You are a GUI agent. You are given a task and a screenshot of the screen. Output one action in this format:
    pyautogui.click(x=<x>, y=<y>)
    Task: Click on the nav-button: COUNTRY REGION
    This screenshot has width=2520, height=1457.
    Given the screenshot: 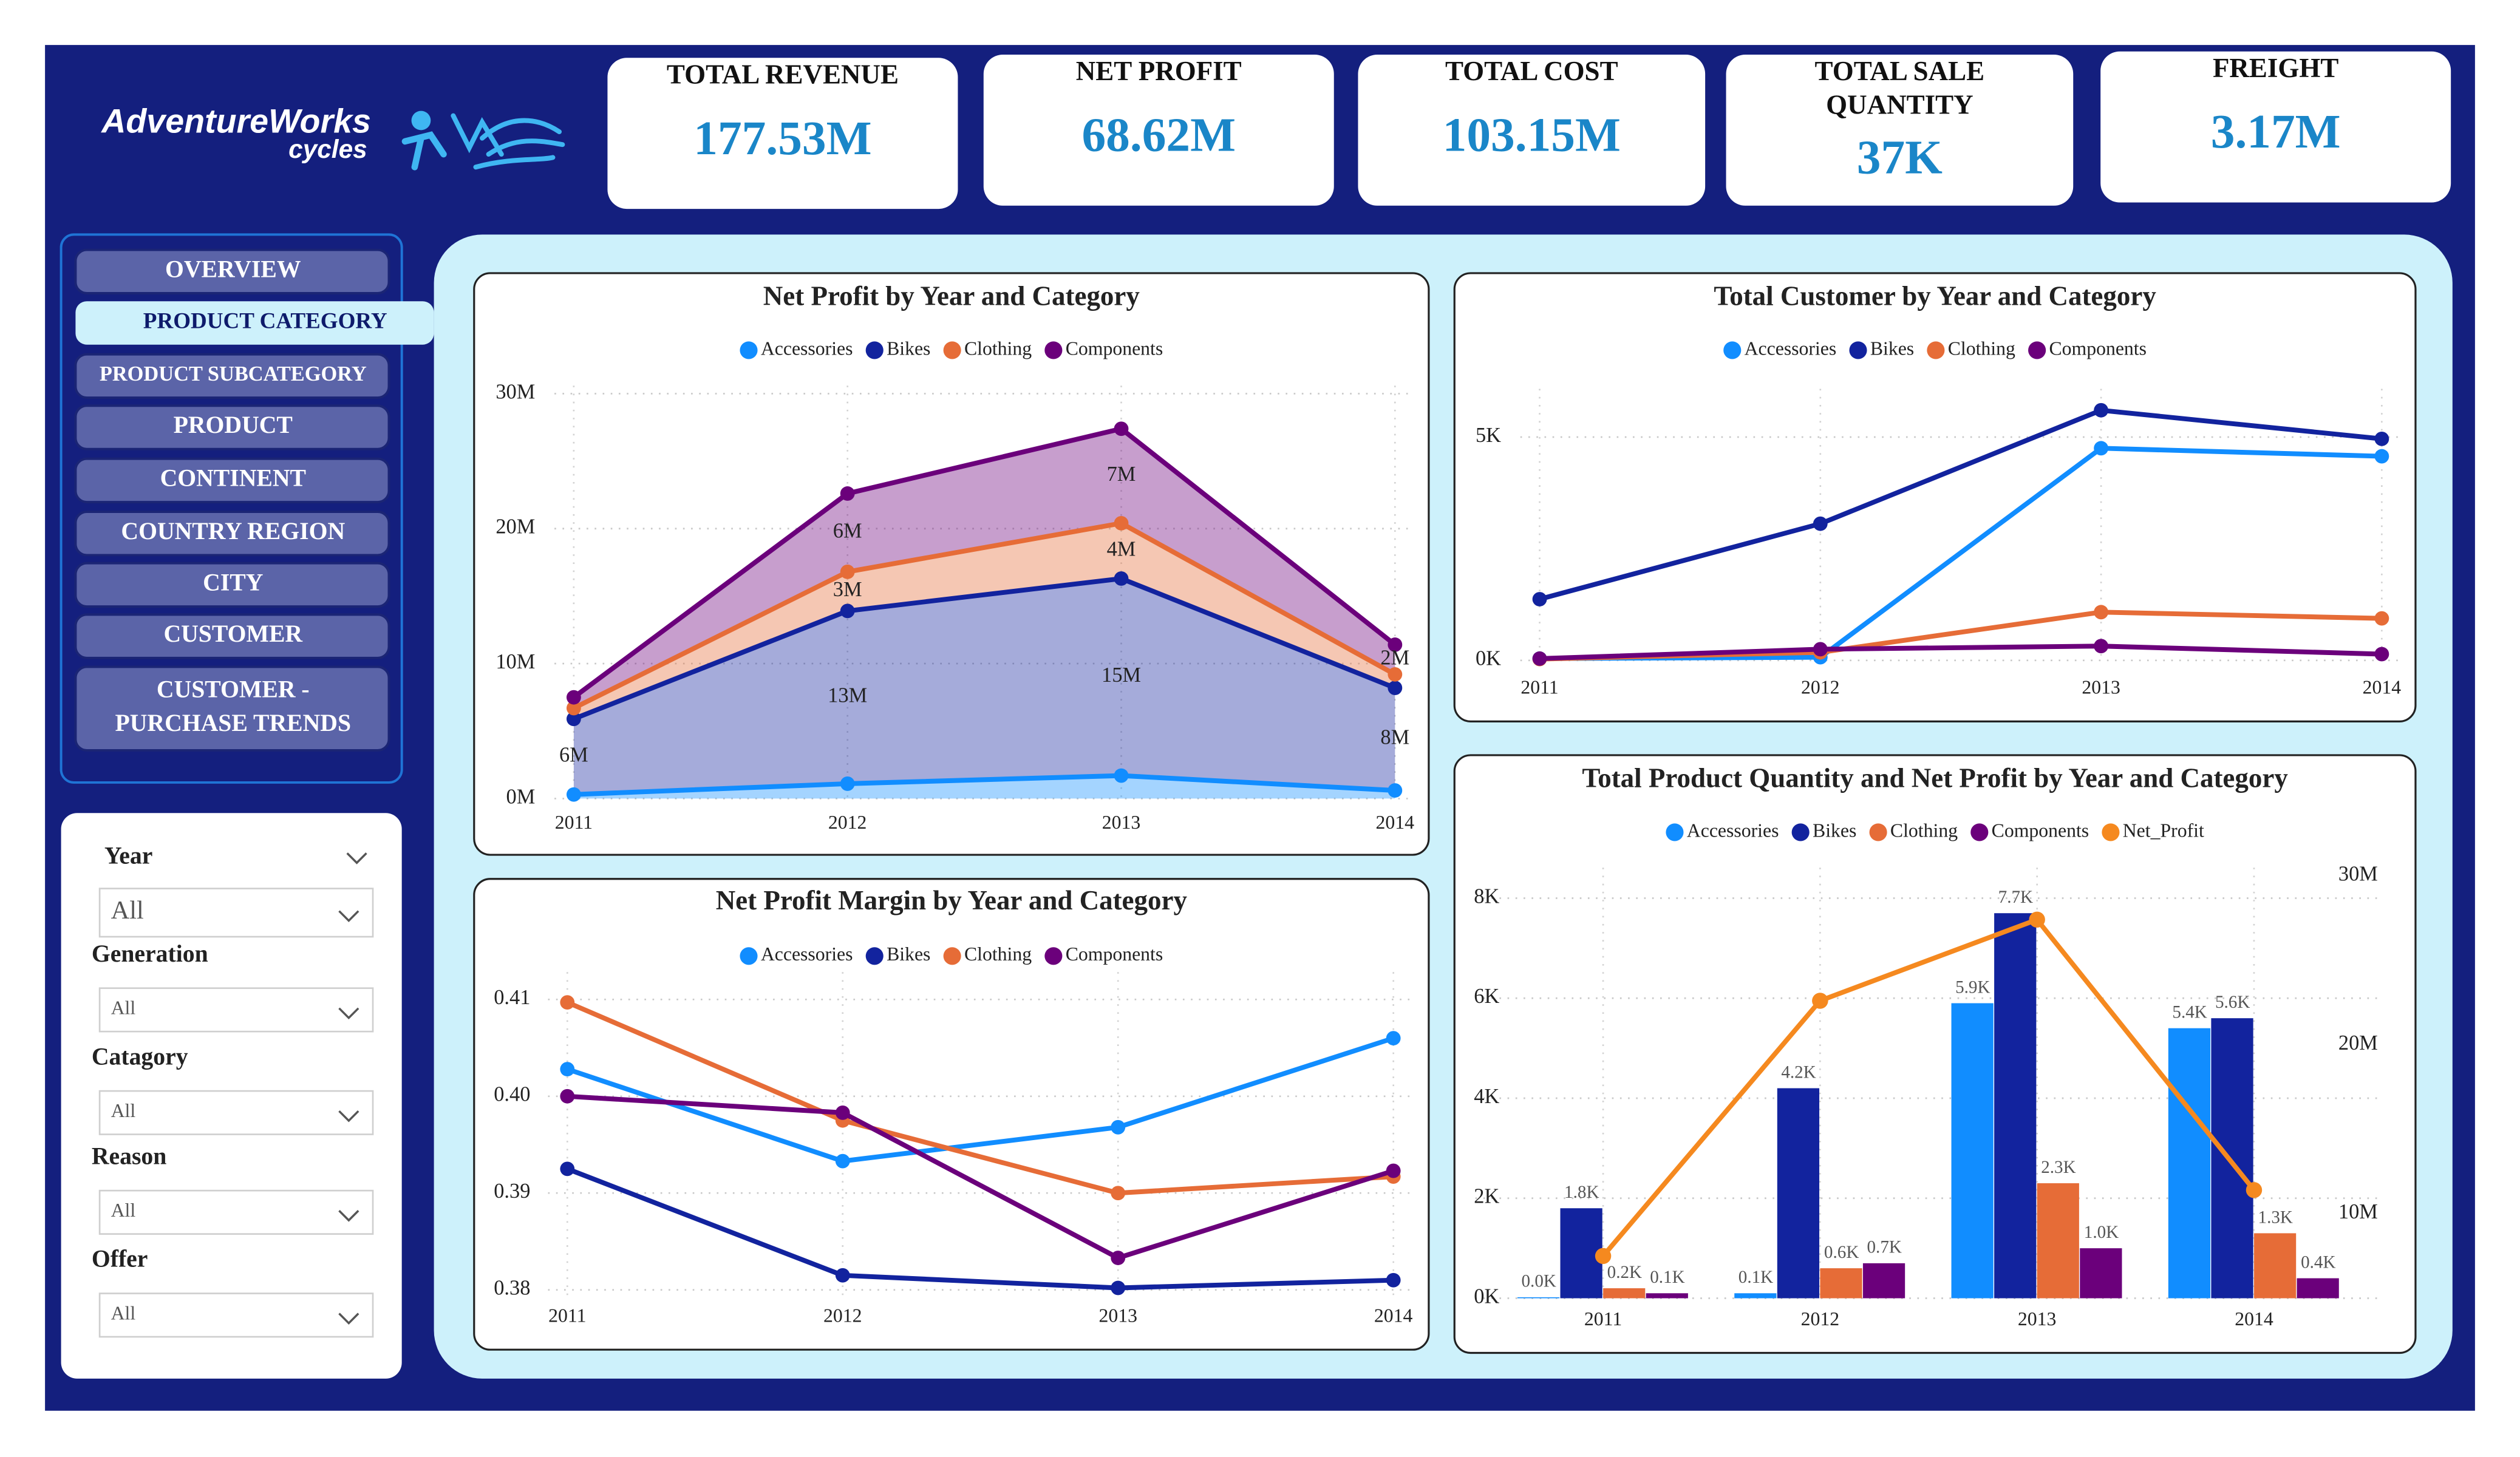 What is the action you would take?
    pyautogui.click(x=232, y=533)
    